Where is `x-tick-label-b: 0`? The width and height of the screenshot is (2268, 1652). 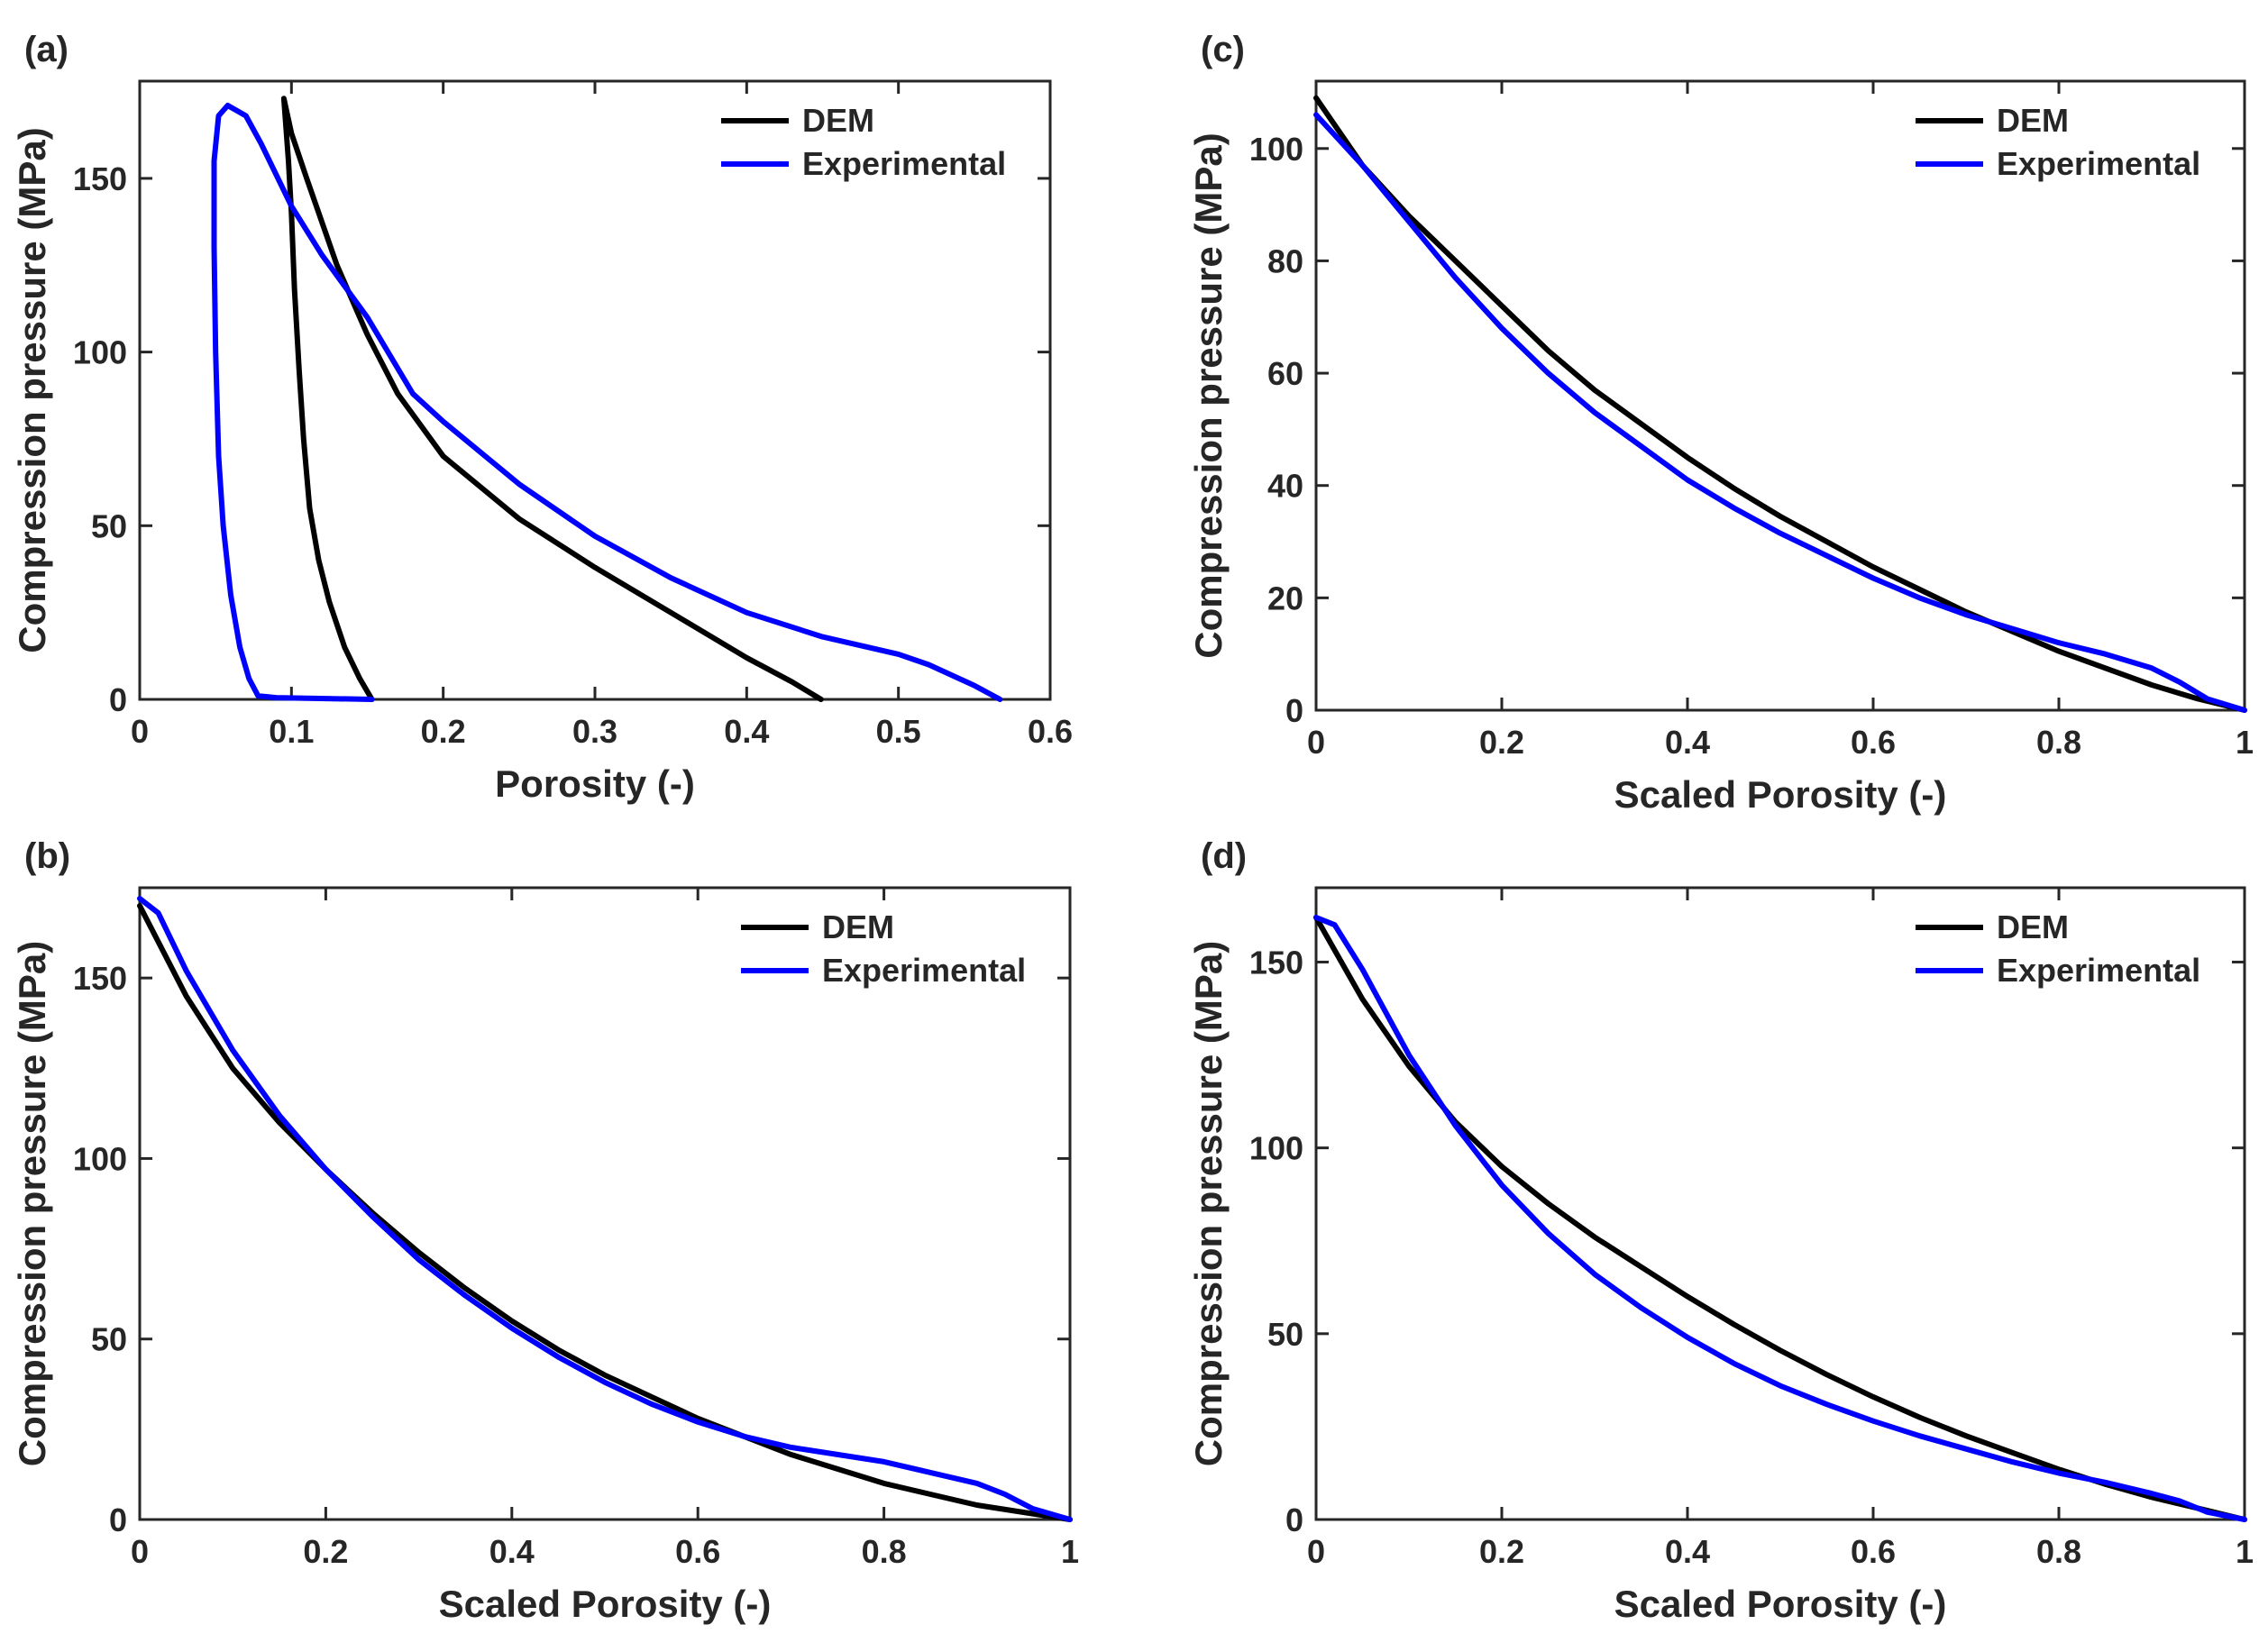
x-tick-label-b: 0 is located at coordinates (140, 1551).